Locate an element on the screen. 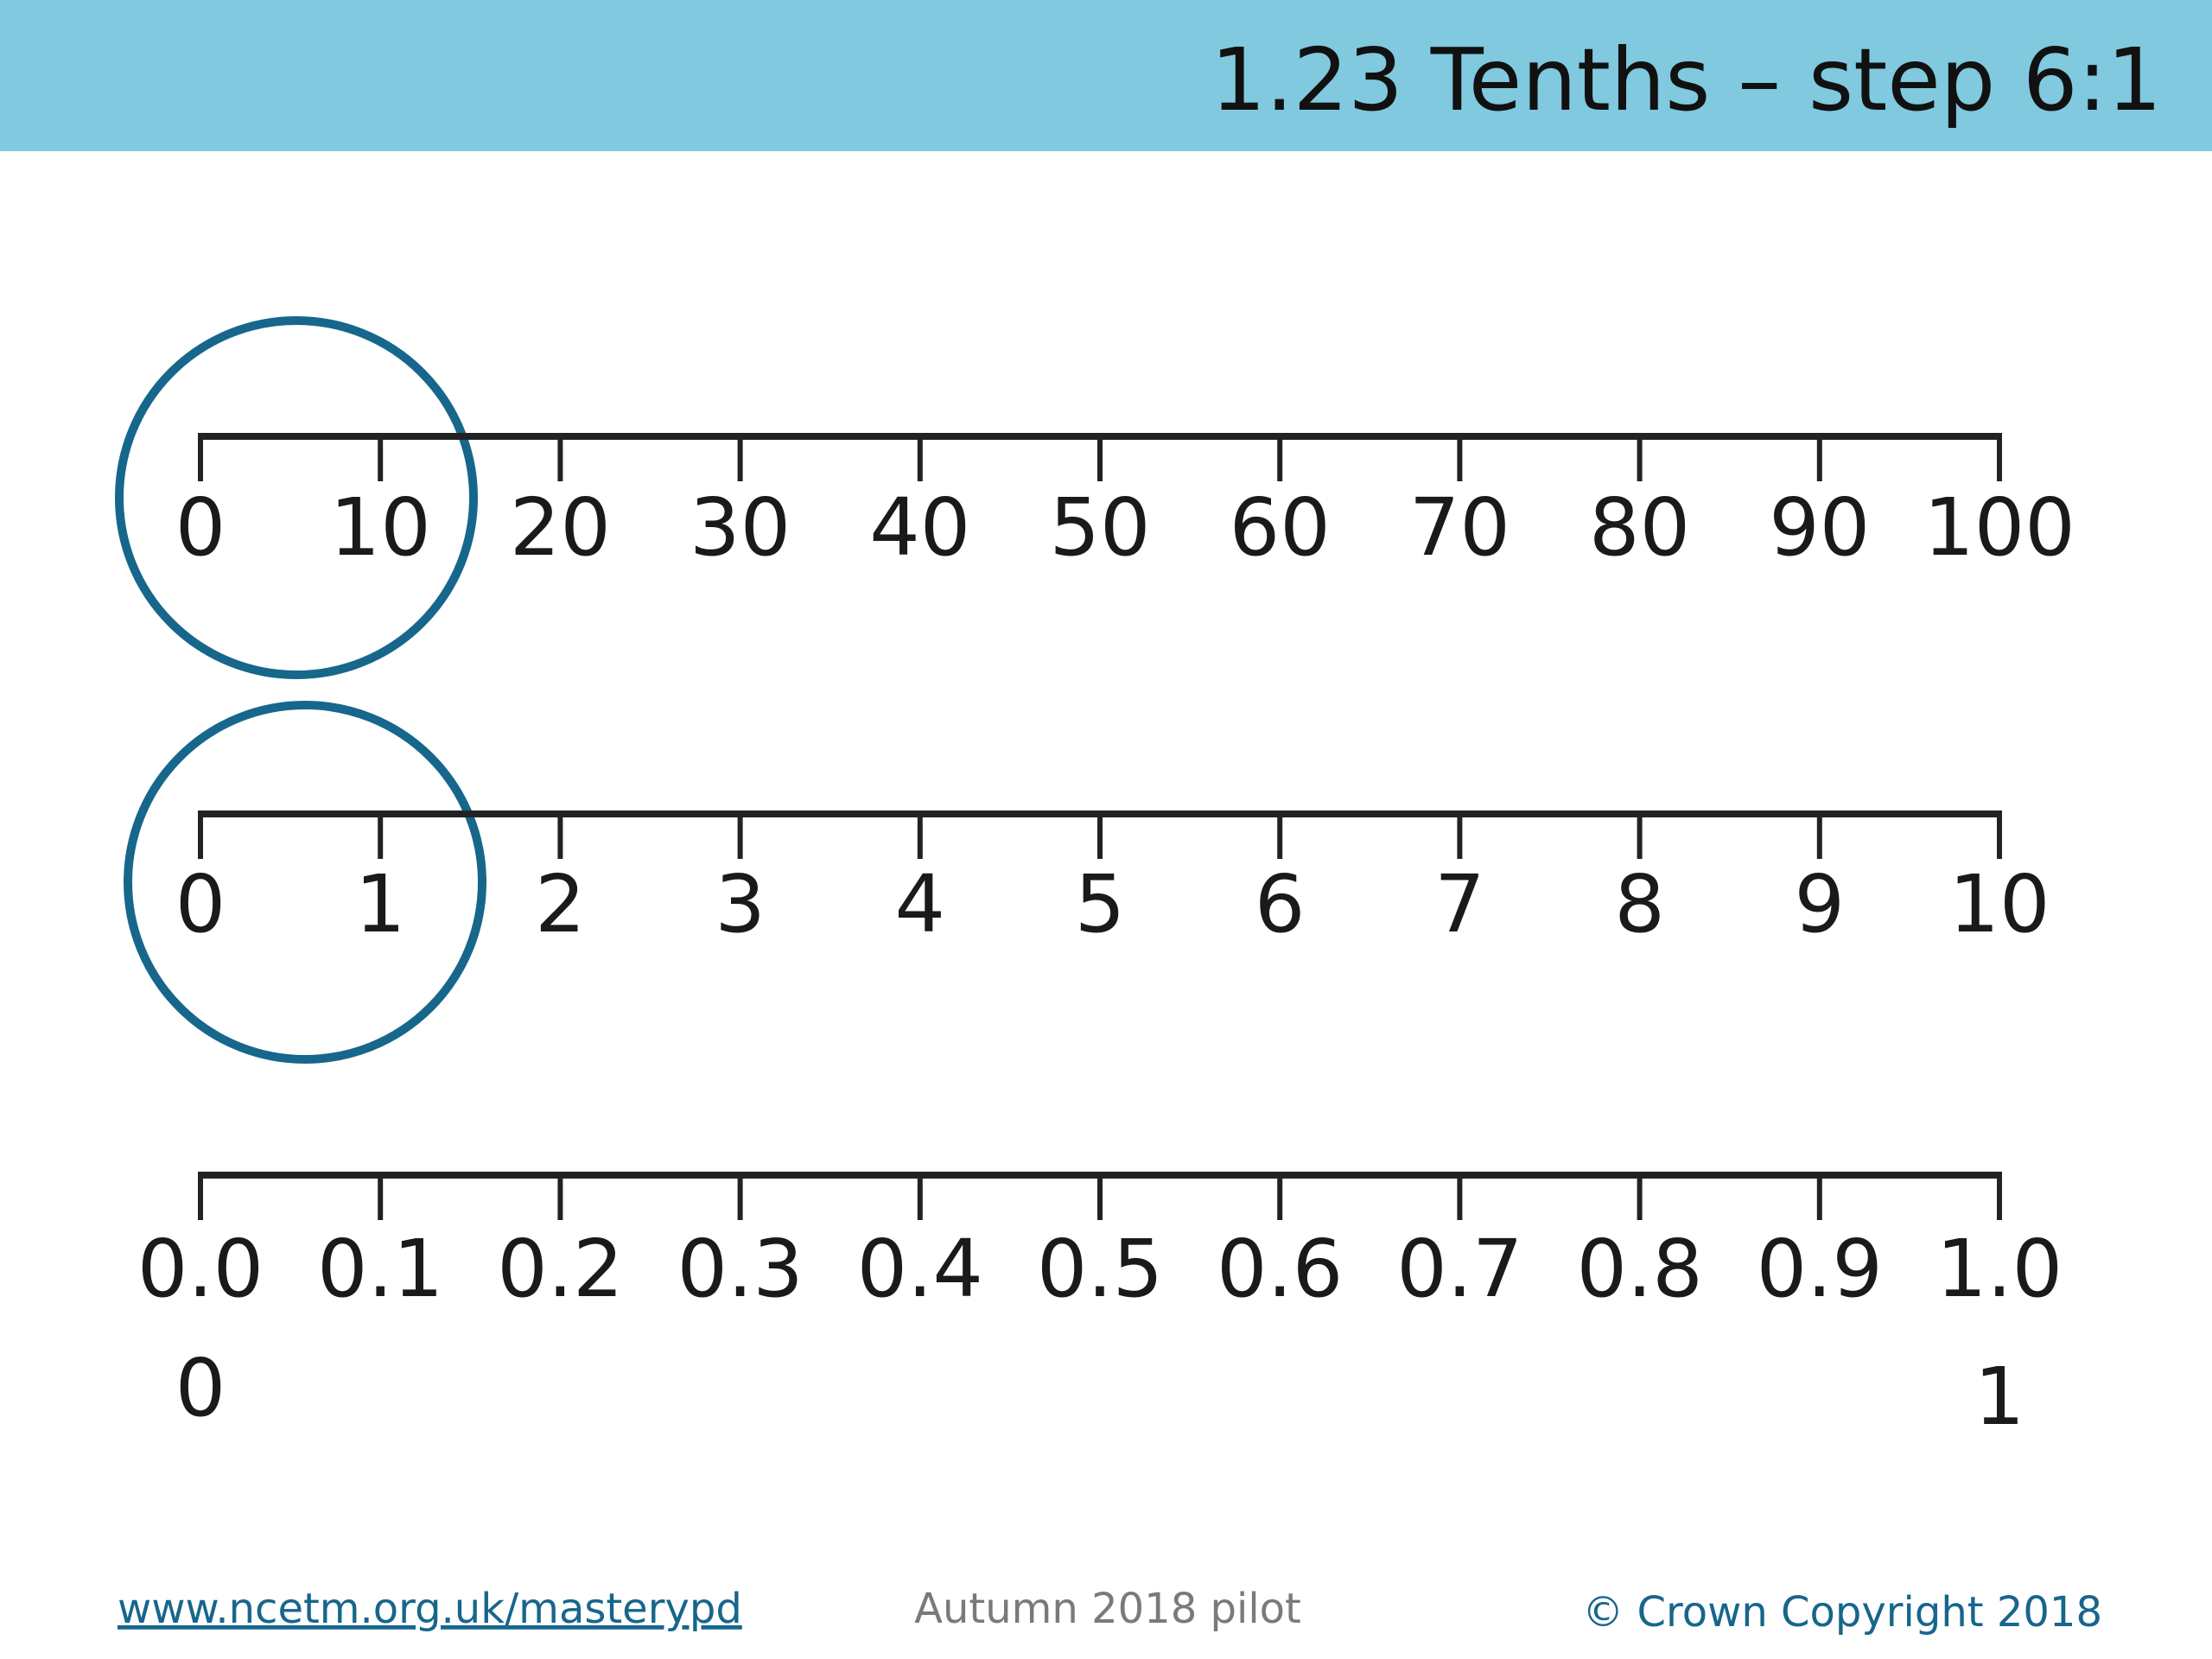  tick-label: 0.3 is located at coordinates (740, 1269).